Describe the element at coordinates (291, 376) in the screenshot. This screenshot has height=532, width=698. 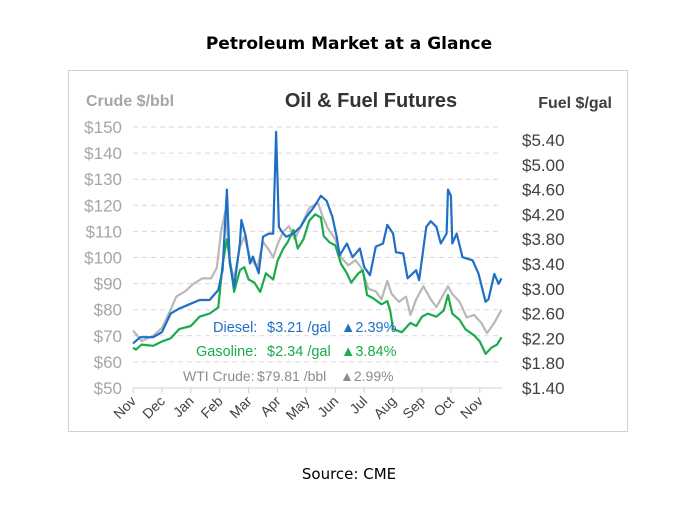
I see `crude-price: $79.81 /bbl` at that location.